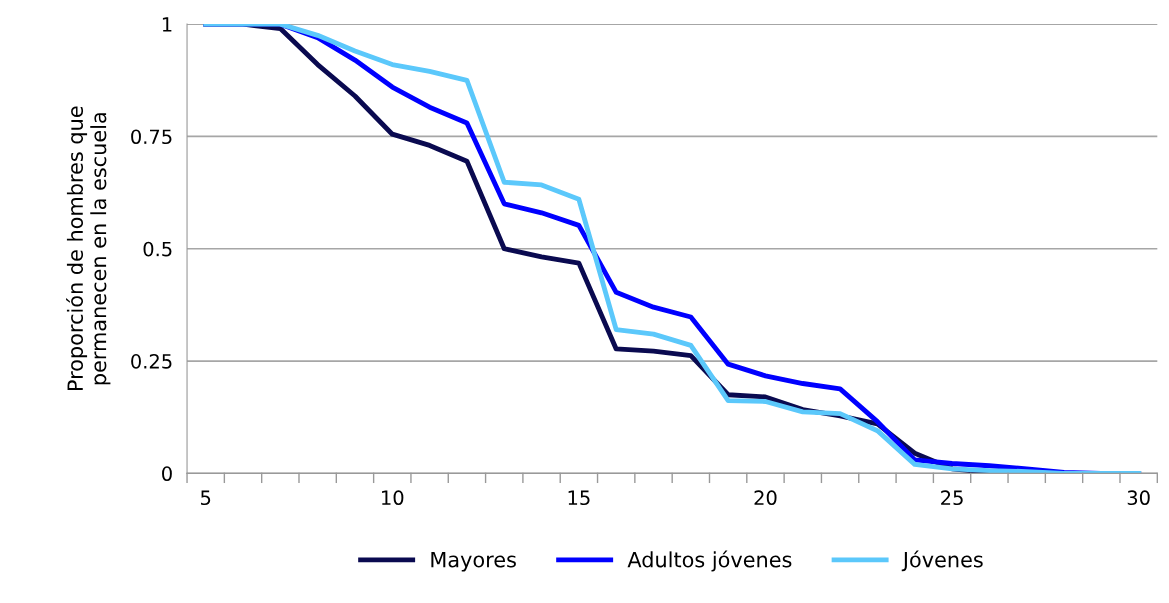 The image size is (1169, 603). Describe the element at coordinates (88, 248) in the screenshot. I see `y-axis-title: Proporción de hombres que permanecen en la escuela` at that location.